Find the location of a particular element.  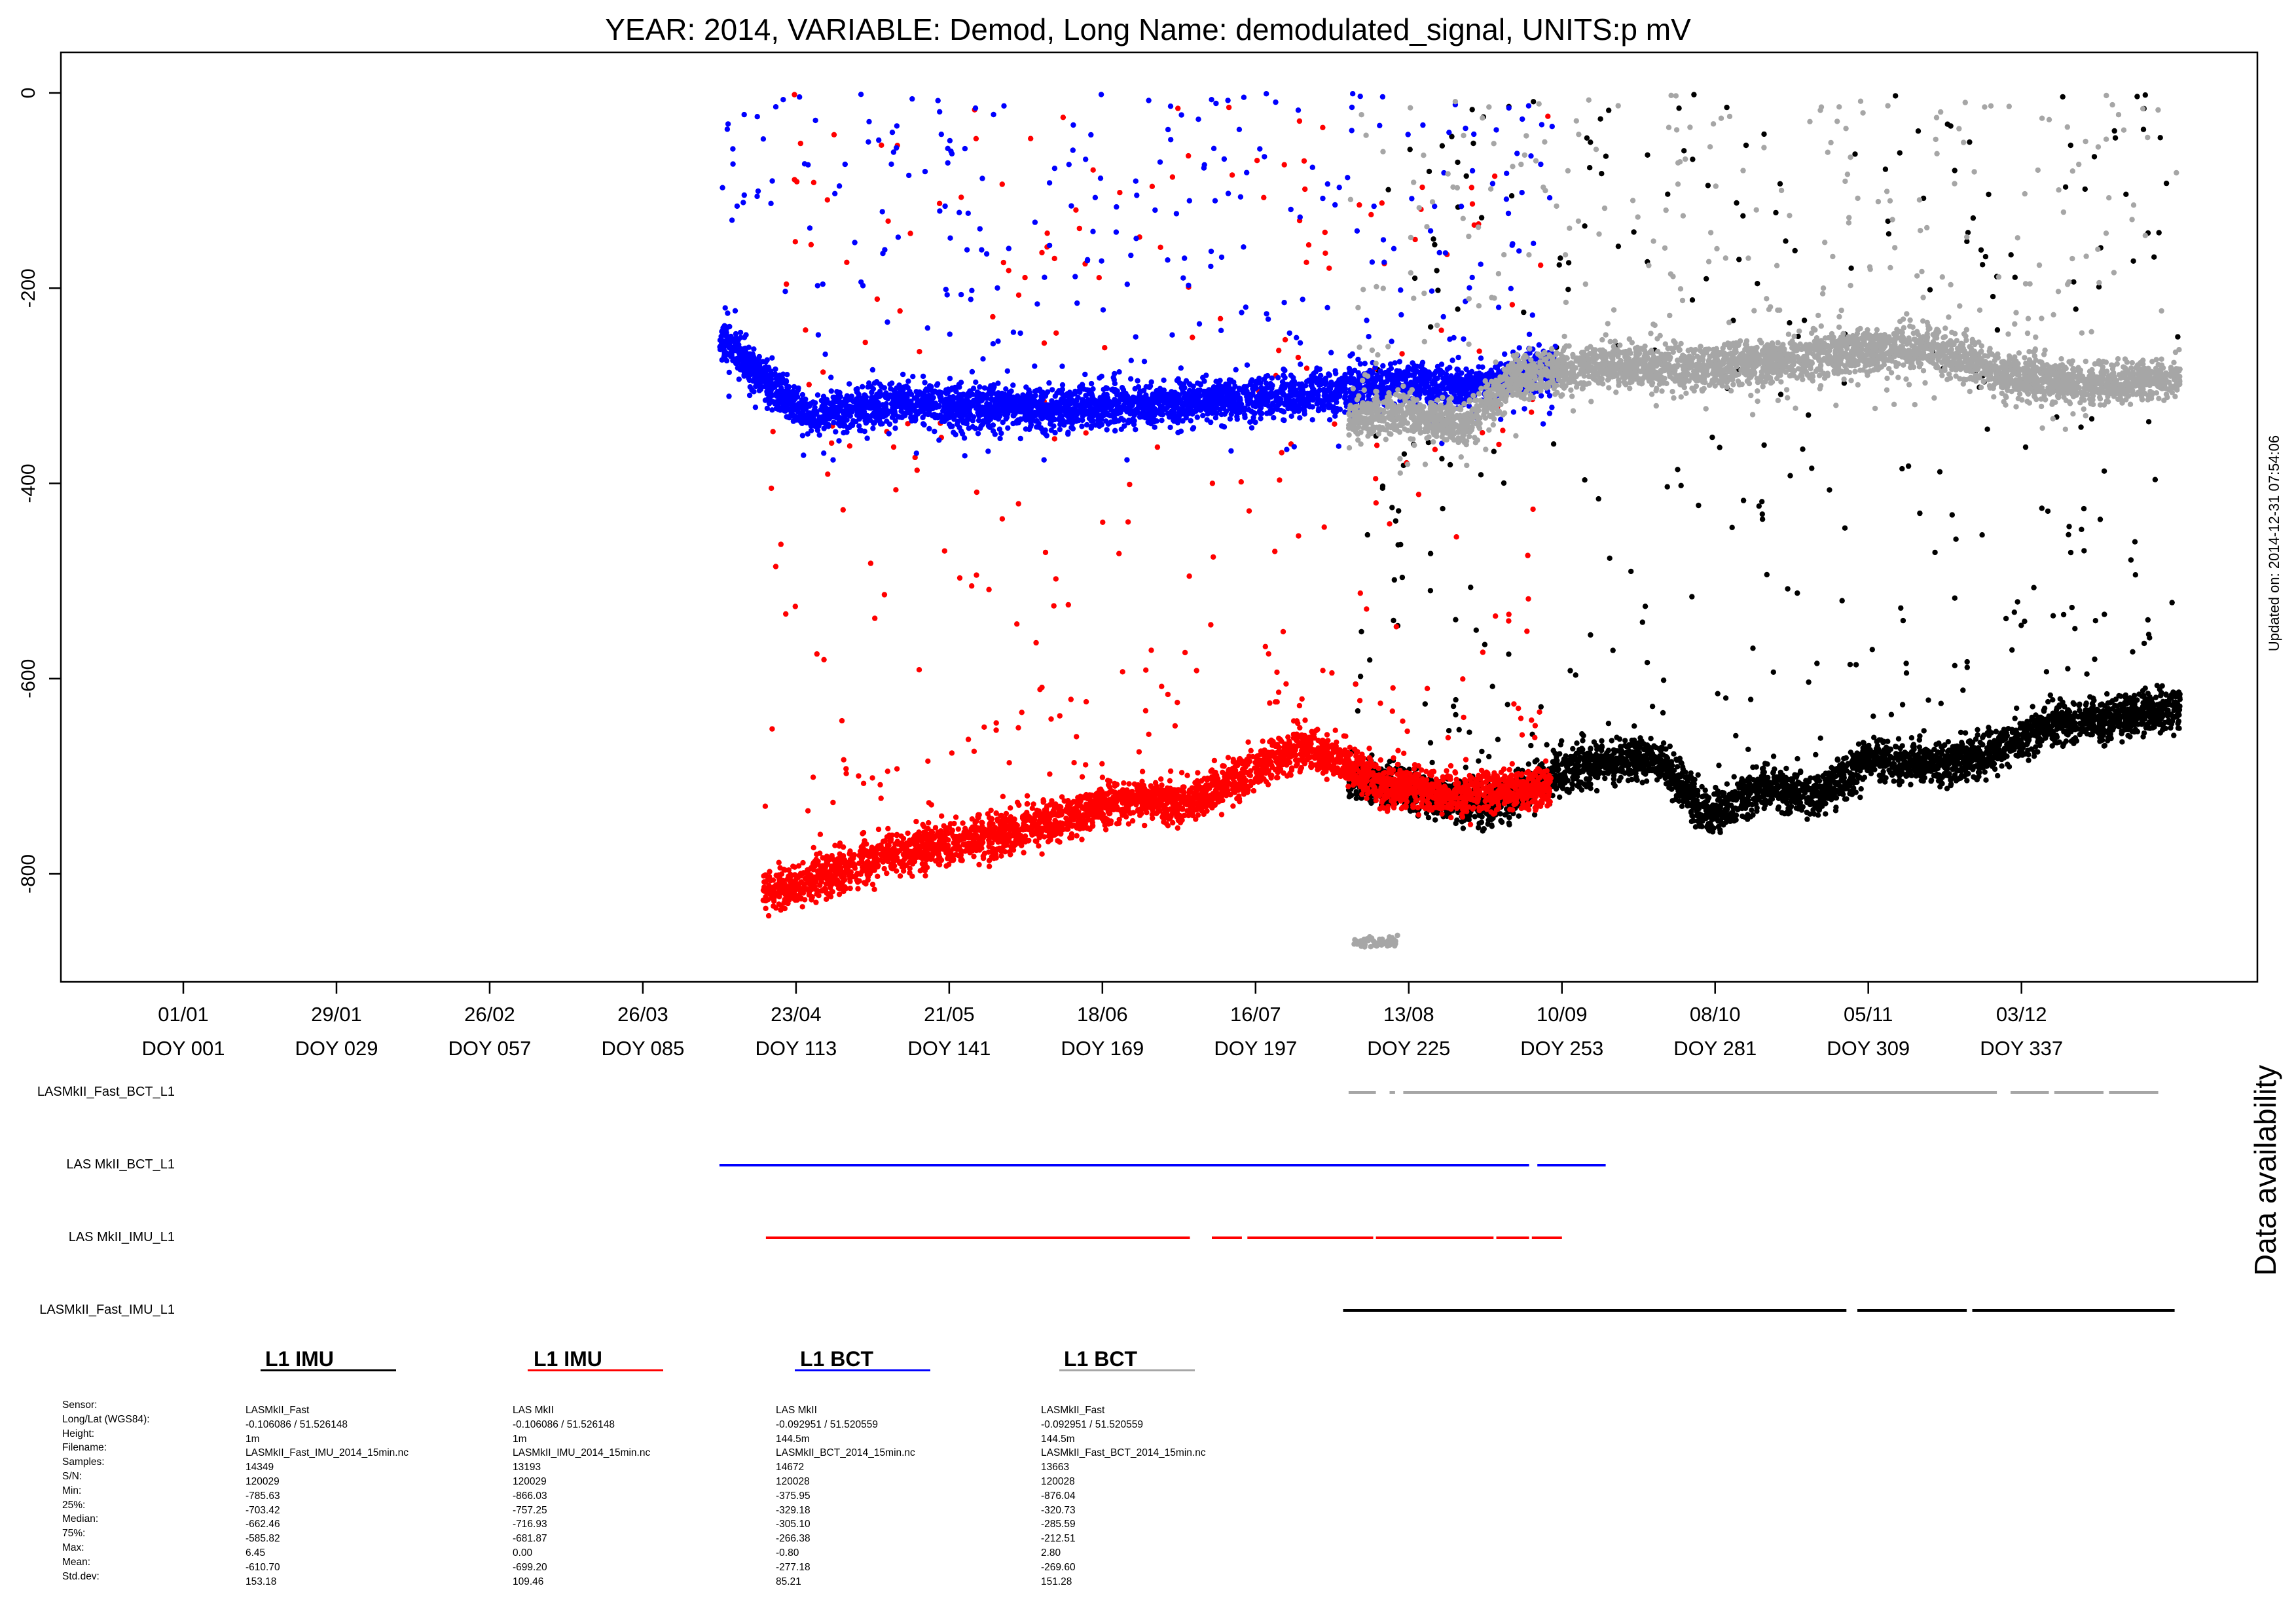

x-tick-doy: DOY 085 is located at coordinates (642, 1048).